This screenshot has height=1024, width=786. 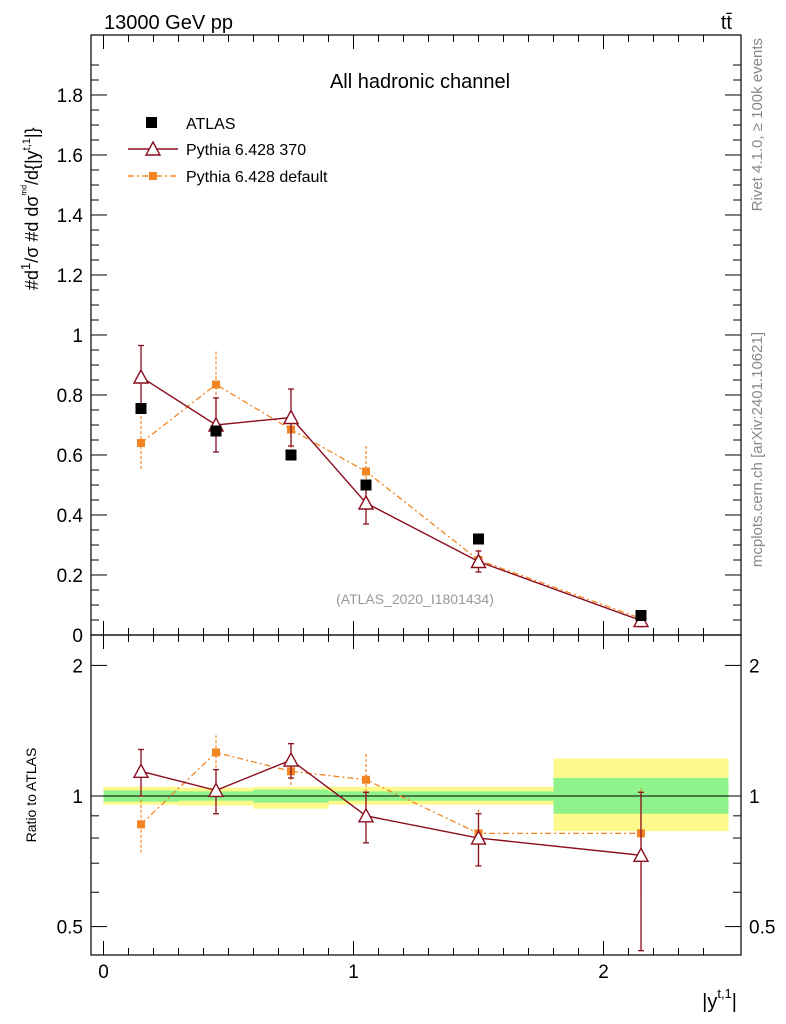 I want to click on main-y-tick-label: 0.6, so click(x=70, y=456).